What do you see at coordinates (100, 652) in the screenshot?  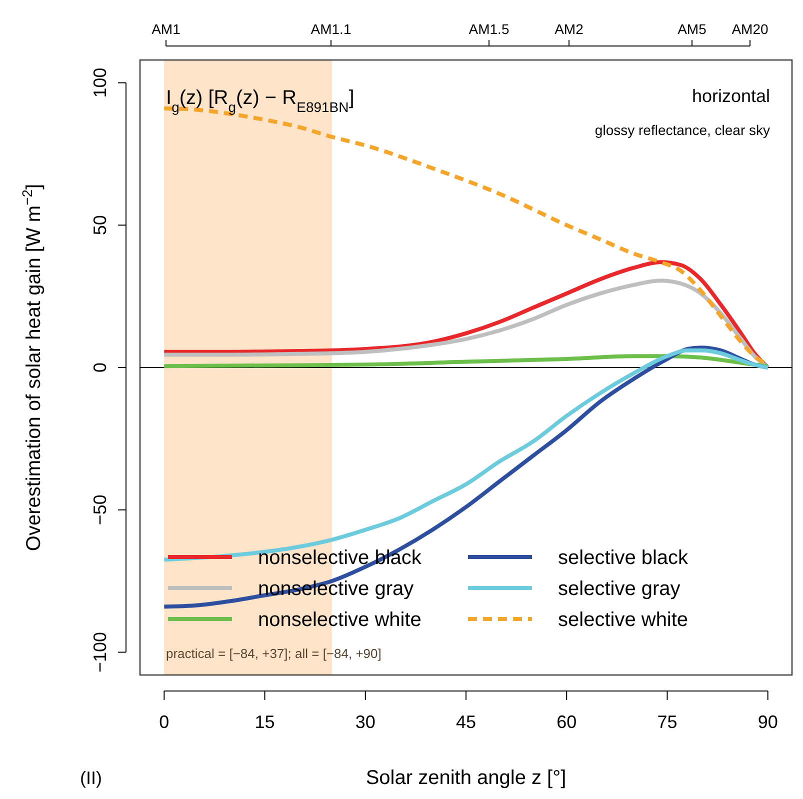 I see `y-tick-label: −100` at bounding box center [100, 652].